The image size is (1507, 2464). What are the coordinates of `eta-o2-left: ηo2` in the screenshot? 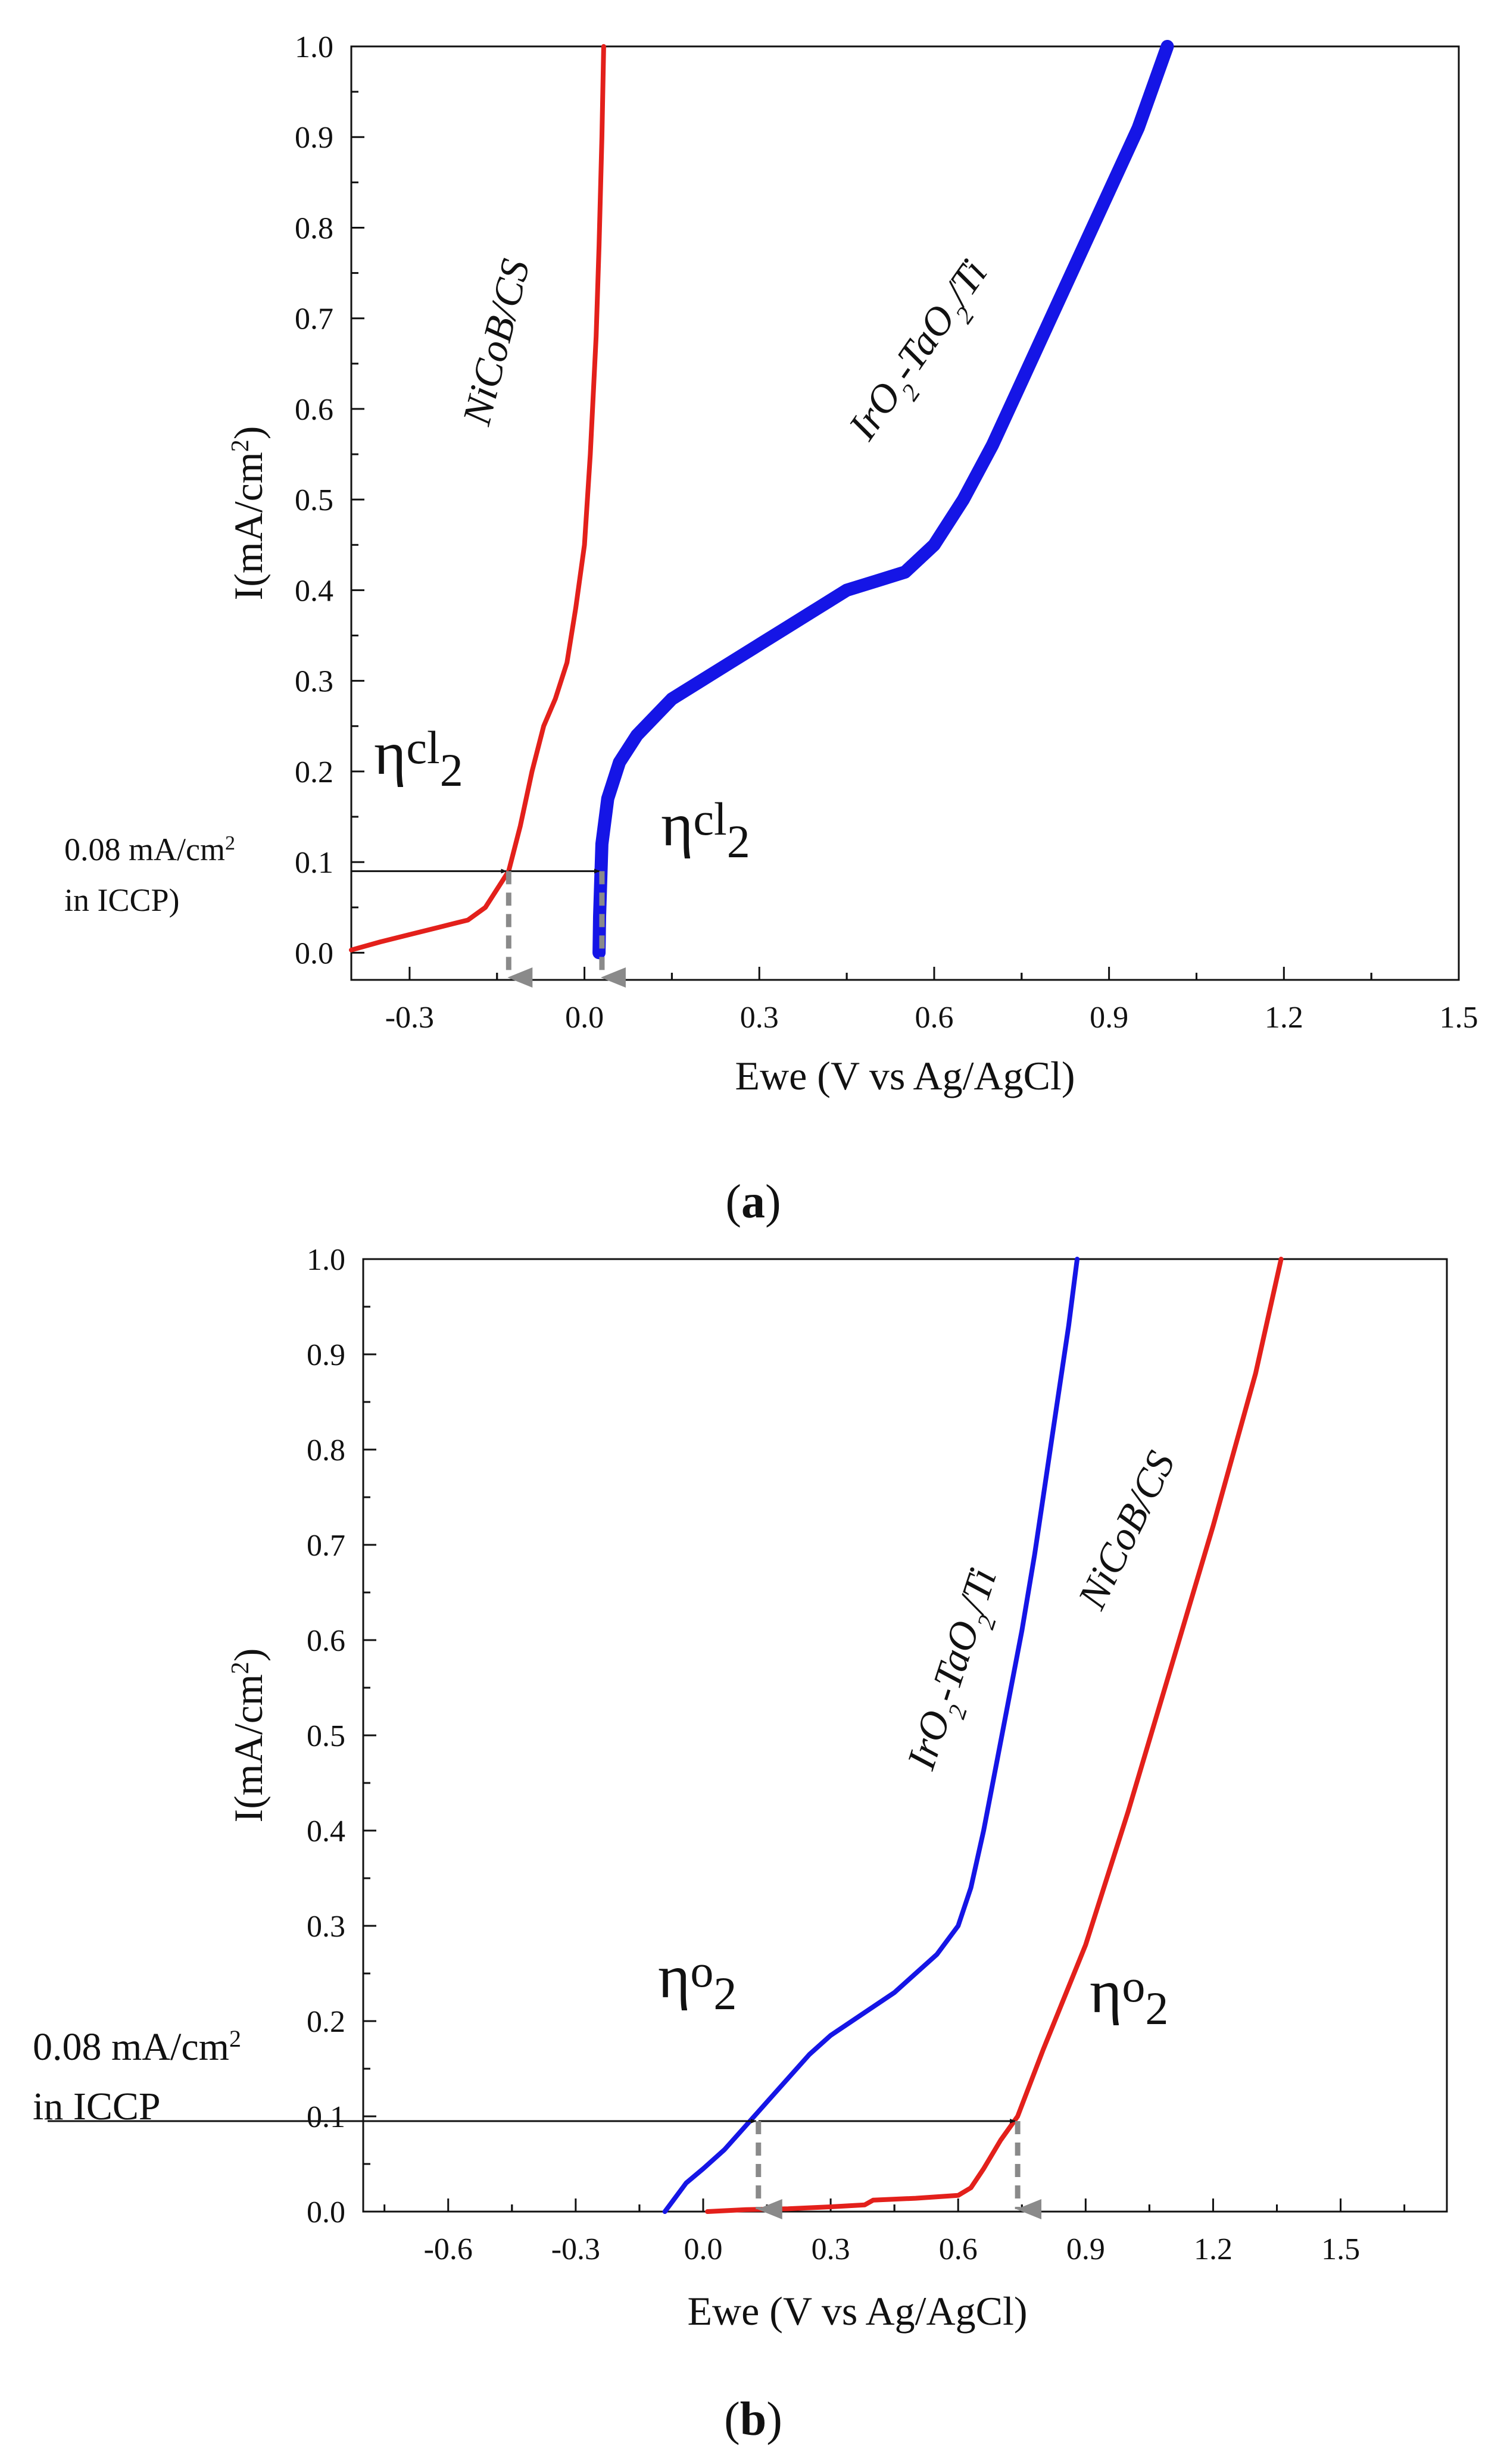 It's located at (697, 1981).